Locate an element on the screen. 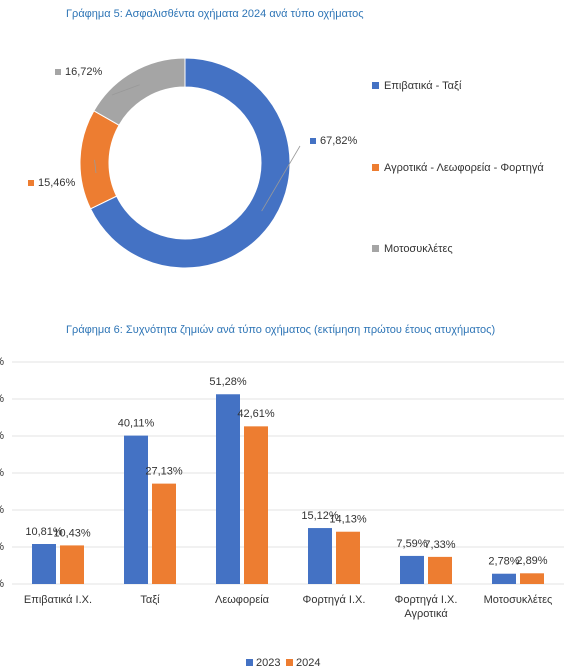 The image size is (569, 670). data-label: 67,82% is located at coordinates (339, 141).